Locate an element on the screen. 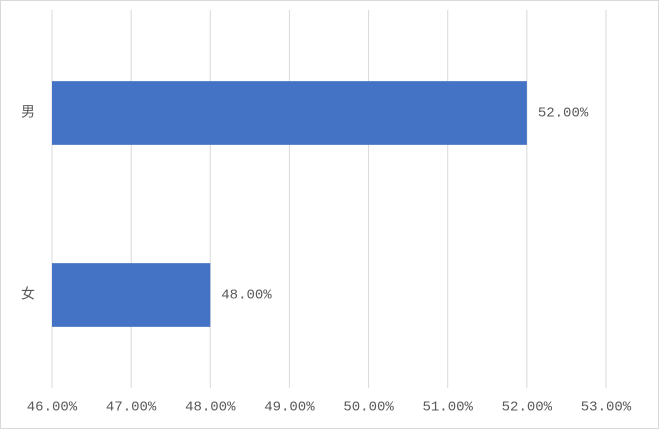 The height and width of the screenshot is (429, 659). x-tick-label: 46.00% is located at coordinates (52, 408).